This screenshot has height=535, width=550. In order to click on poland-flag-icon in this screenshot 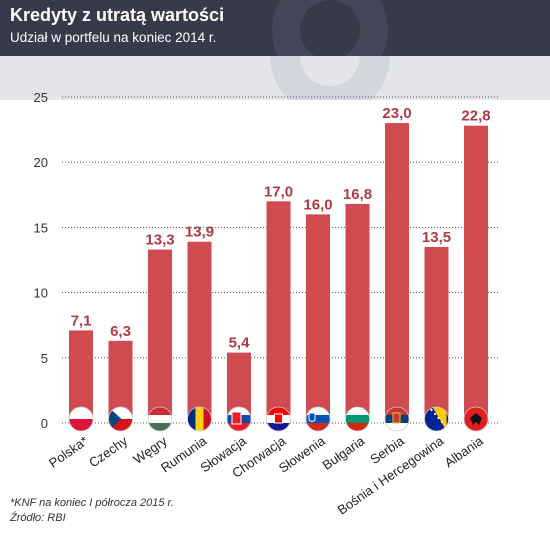, I will do `click(81, 419)`.